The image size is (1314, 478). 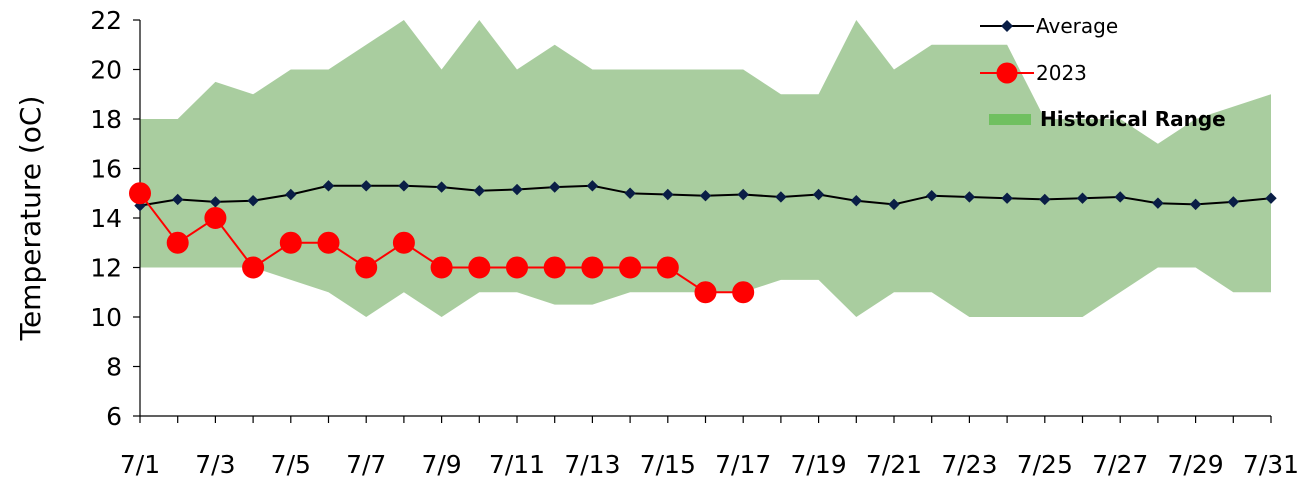 I want to click on legend-average-swatch-marker, so click(x=1007, y=26).